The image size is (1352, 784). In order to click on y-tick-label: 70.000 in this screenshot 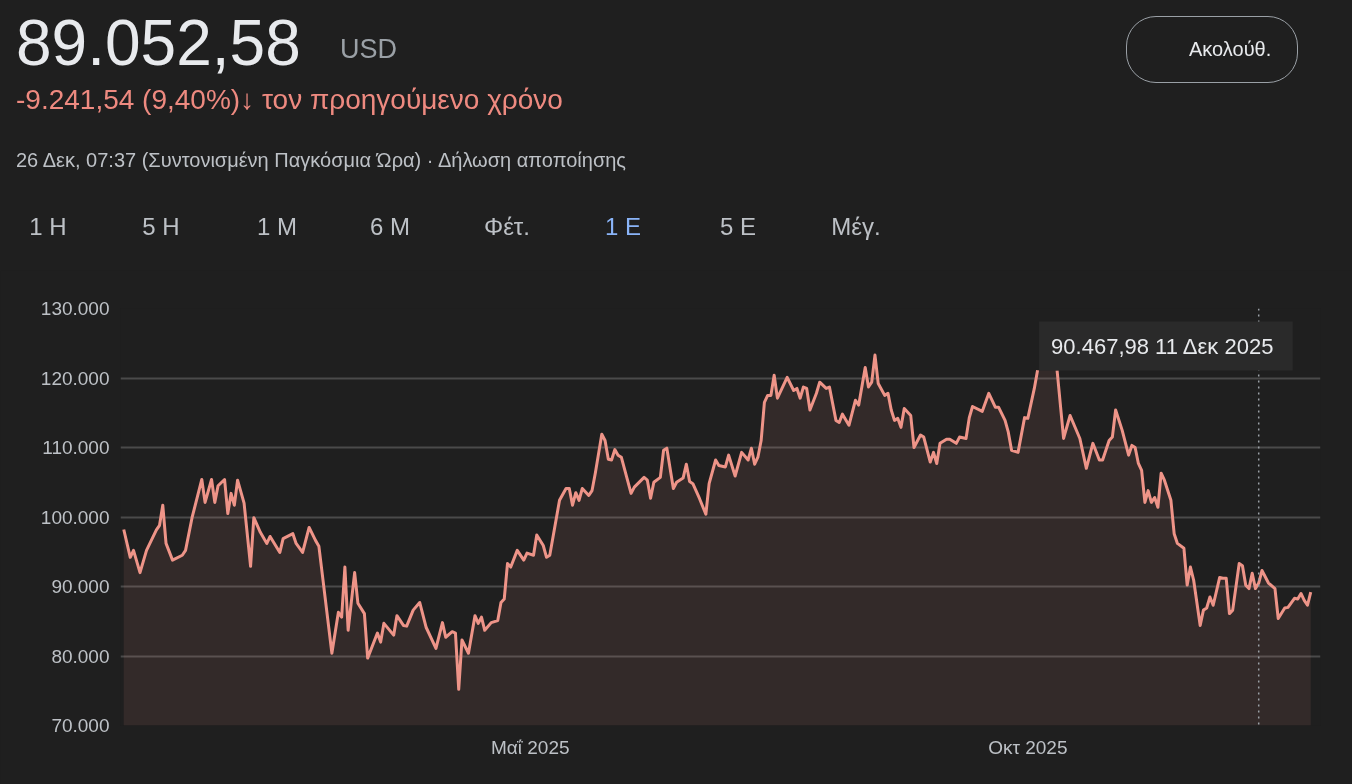, I will do `click(80, 725)`.